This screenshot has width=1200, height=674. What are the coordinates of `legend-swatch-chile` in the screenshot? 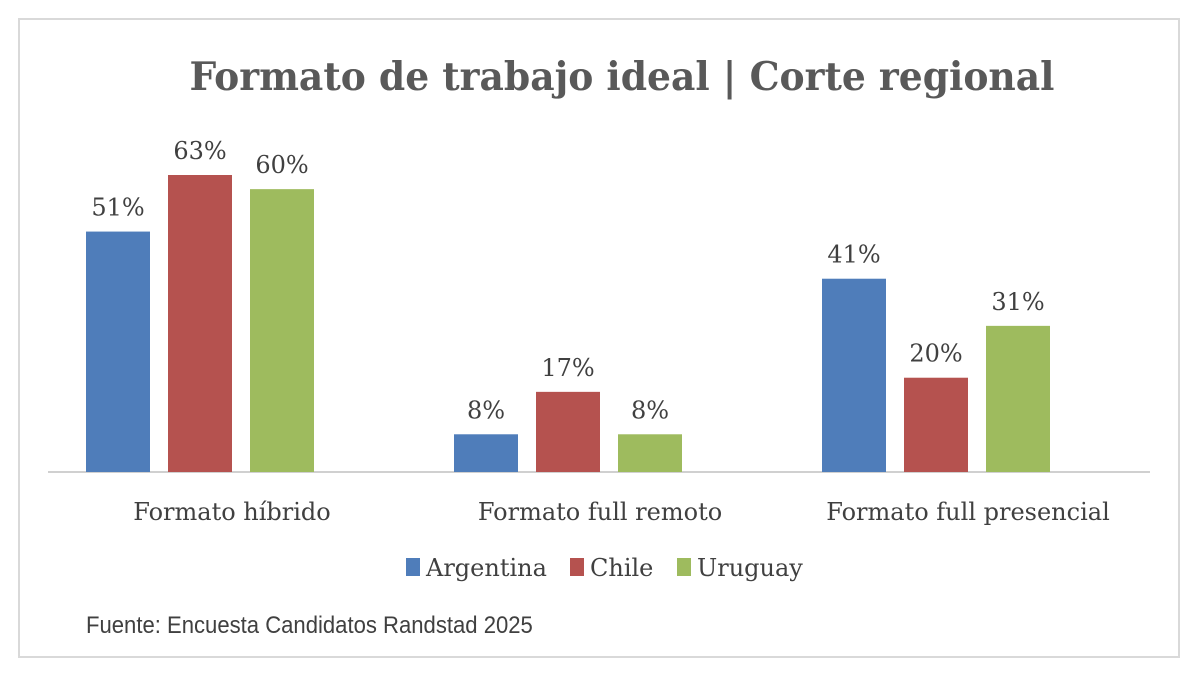 It's located at (577, 567).